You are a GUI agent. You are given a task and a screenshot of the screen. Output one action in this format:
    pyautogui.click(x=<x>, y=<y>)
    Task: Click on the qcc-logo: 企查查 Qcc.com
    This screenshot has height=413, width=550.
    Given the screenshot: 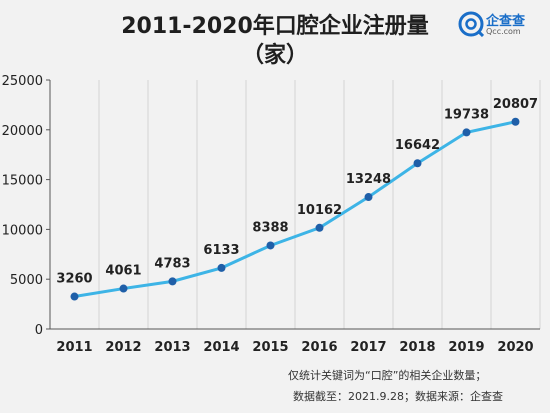 What is the action you would take?
    pyautogui.click(x=500, y=25)
    